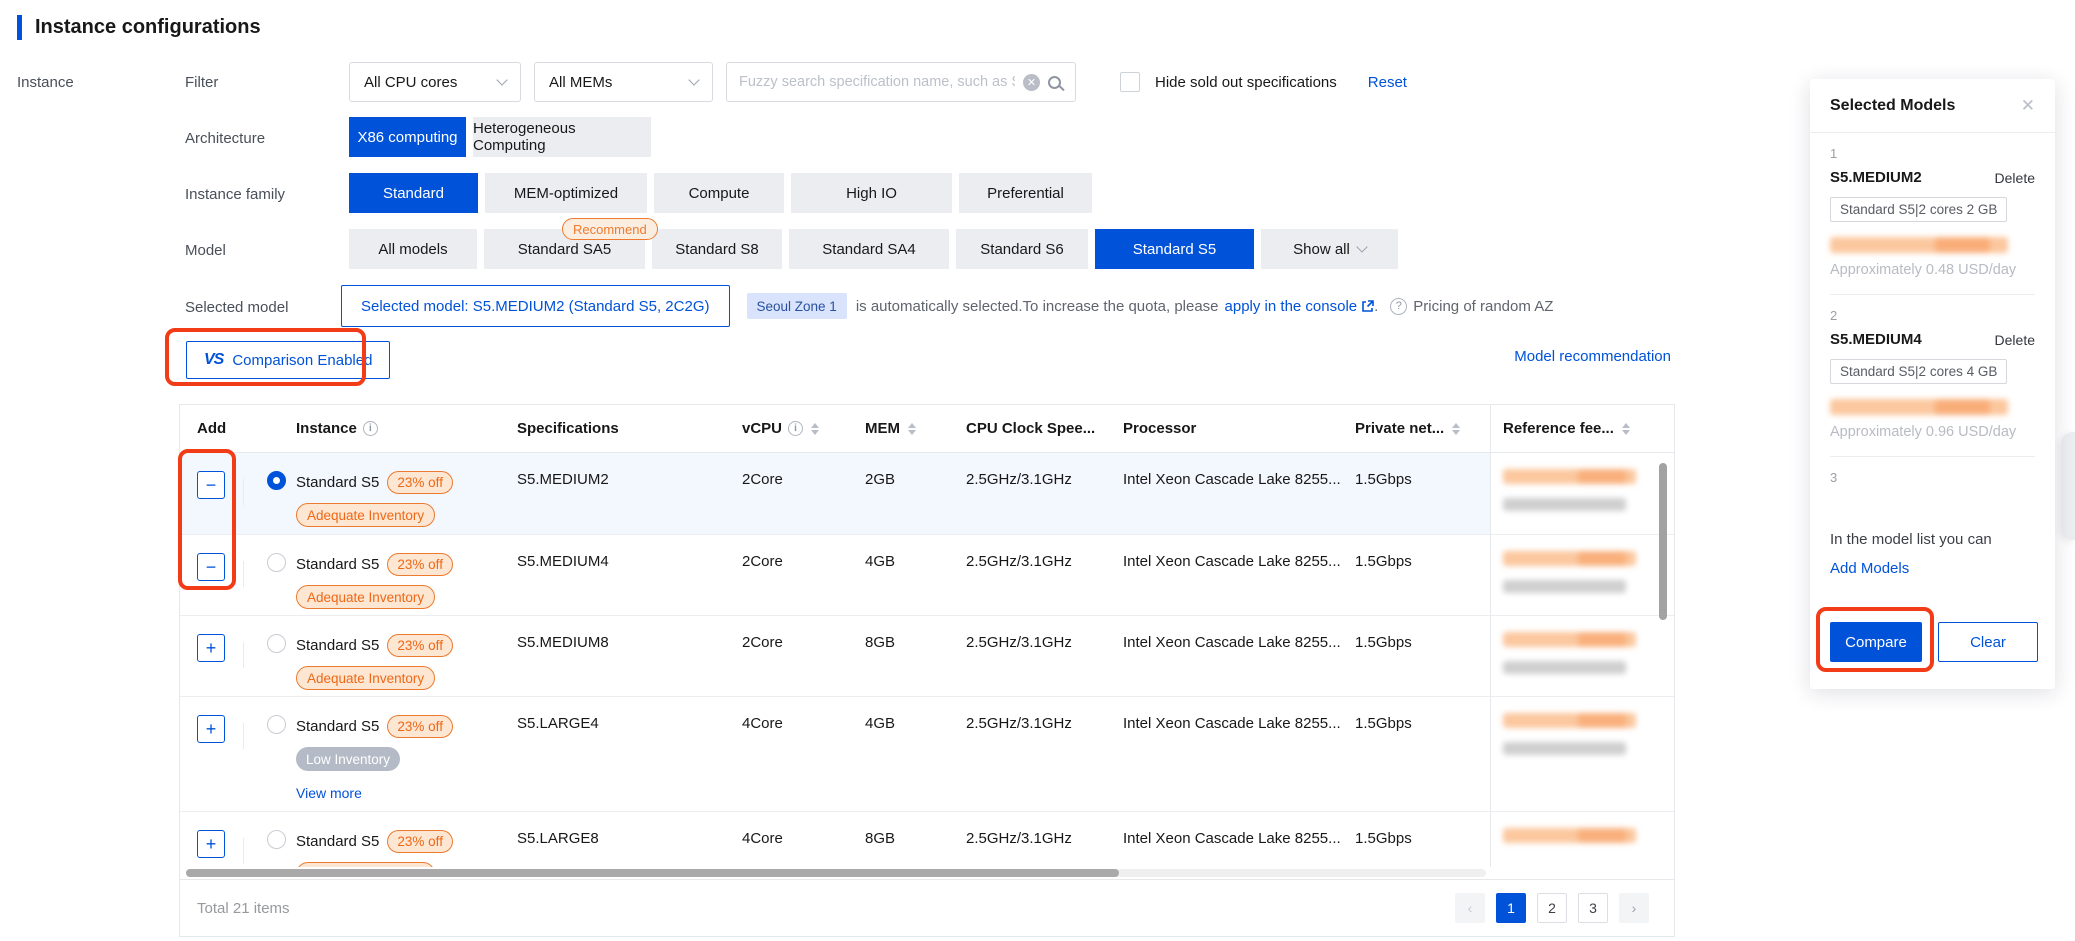  I want to click on model-s8-button: Standard S8, so click(717, 249).